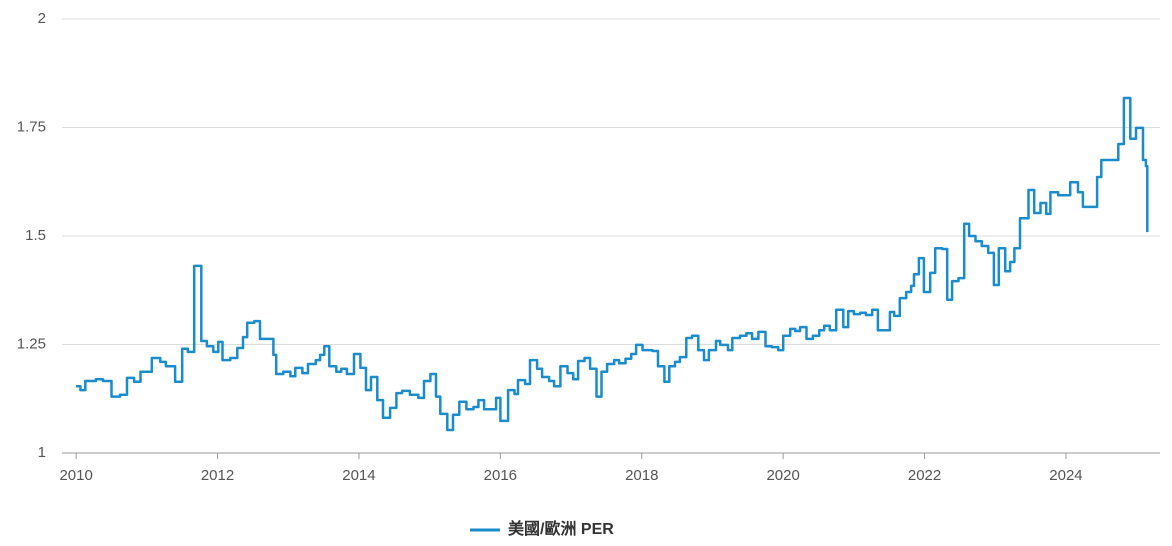 This screenshot has width=1172, height=546. What do you see at coordinates (42, 452) in the screenshot?
I see `y-tick-label: 1` at bounding box center [42, 452].